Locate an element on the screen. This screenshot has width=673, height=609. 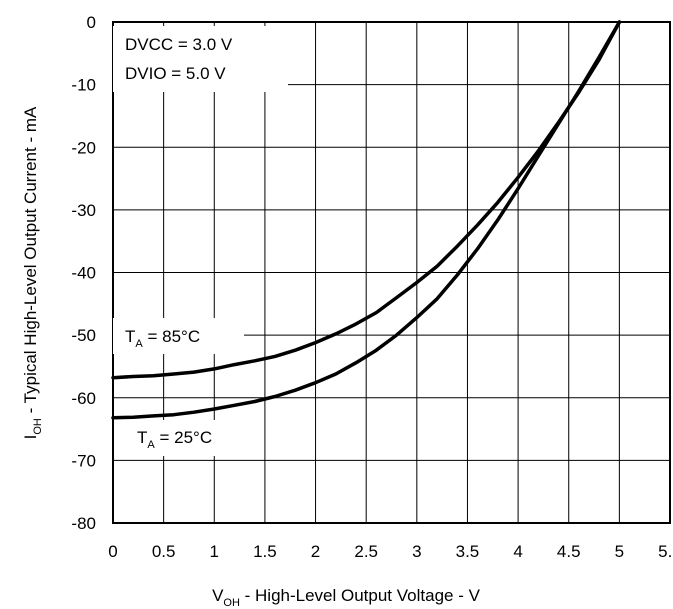
y-tick-label: -50 is located at coordinates (83, 335).